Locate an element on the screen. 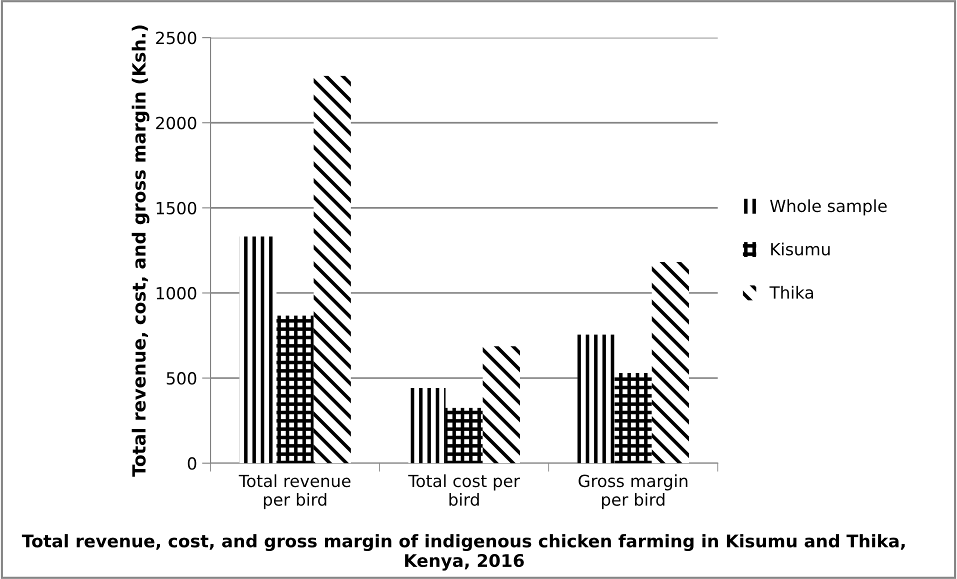  legend-label: Whole sample is located at coordinates (828, 207).